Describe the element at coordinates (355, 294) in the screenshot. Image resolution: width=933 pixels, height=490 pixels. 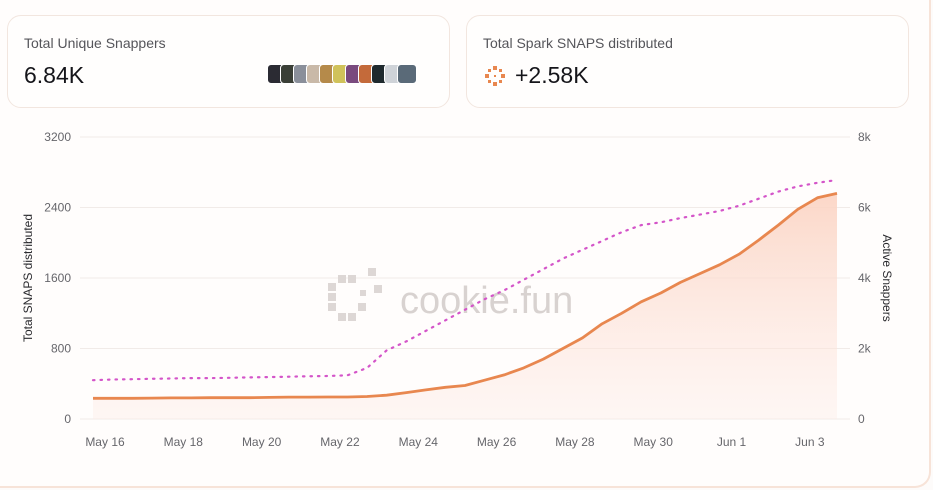
I see `watermark-logo` at that location.